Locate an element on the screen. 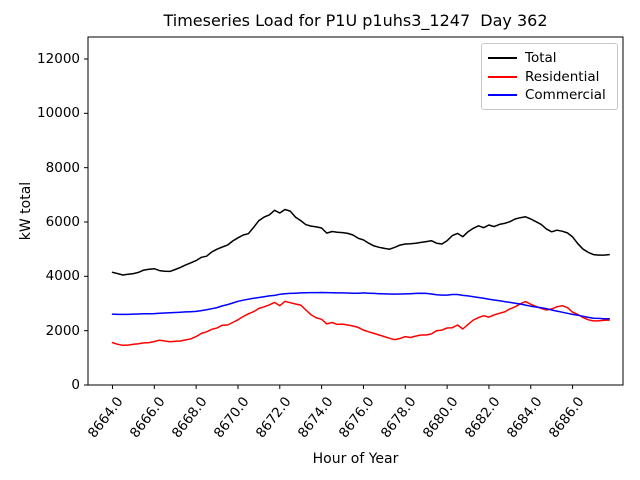  residential-line-sample-icon is located at coordinates (502, 76).